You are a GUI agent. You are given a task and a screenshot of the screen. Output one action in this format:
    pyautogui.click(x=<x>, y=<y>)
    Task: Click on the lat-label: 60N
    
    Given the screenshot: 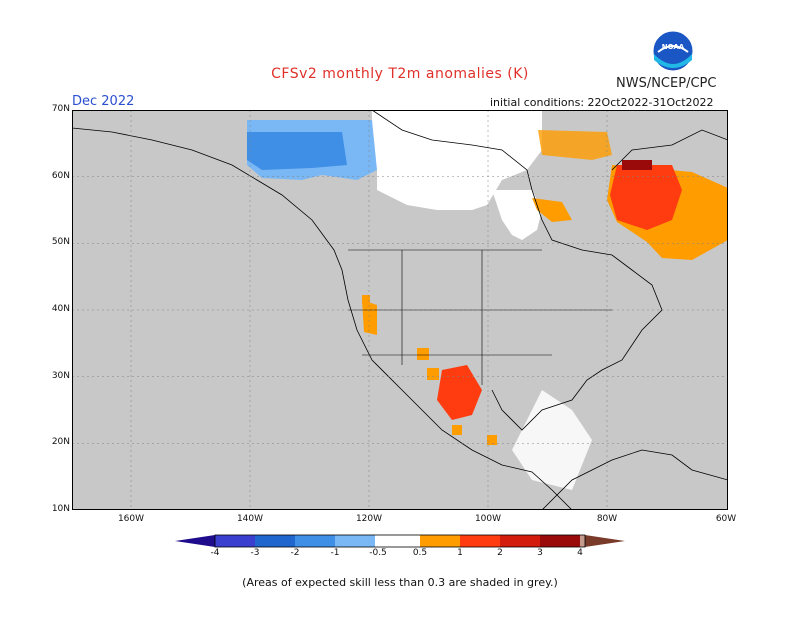 What is the action you would take?
    pyautogui.click(x=60, y=176)
    